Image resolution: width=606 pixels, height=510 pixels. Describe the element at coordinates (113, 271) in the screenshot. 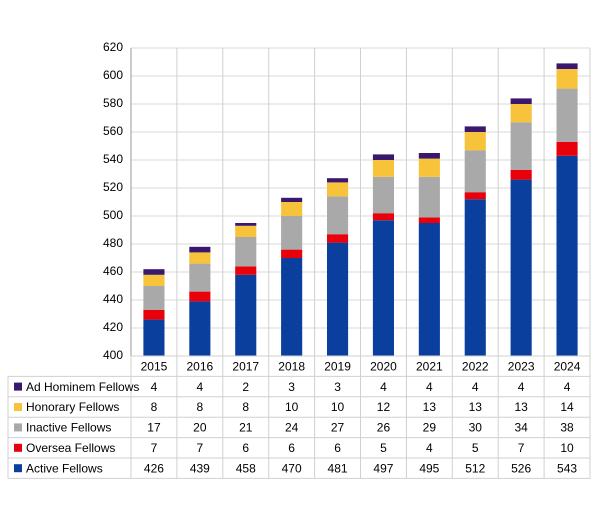

I see `y-tick-label: 460` at that location.